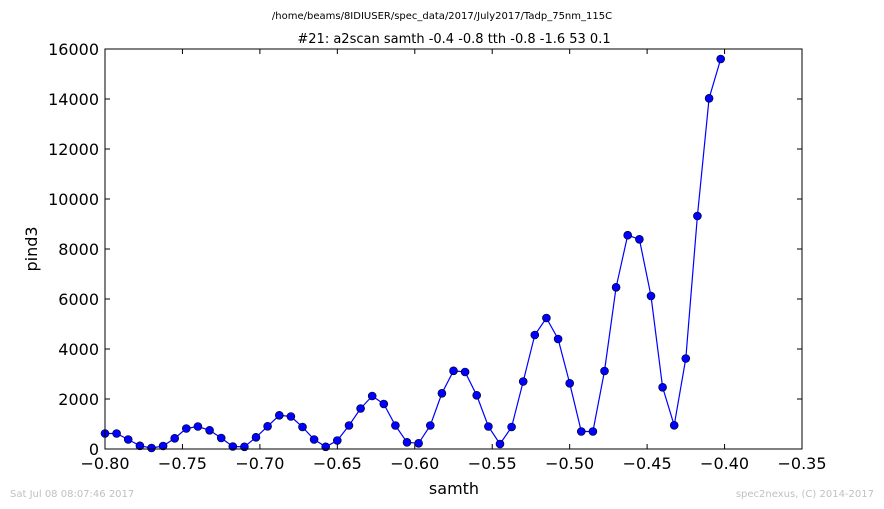  What do you see at coordinates (73, 49) in the screenshot?
I see `y-tick-label: 16000` at bounding box center [73, 49].